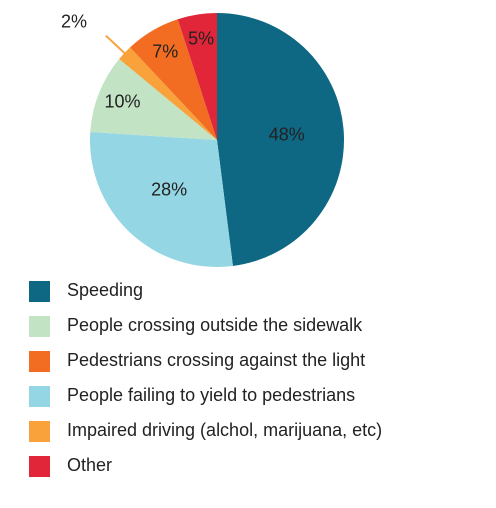  Describe the element at coordinates (117, 46) in the screenshot. I see `leader-line` at that location.